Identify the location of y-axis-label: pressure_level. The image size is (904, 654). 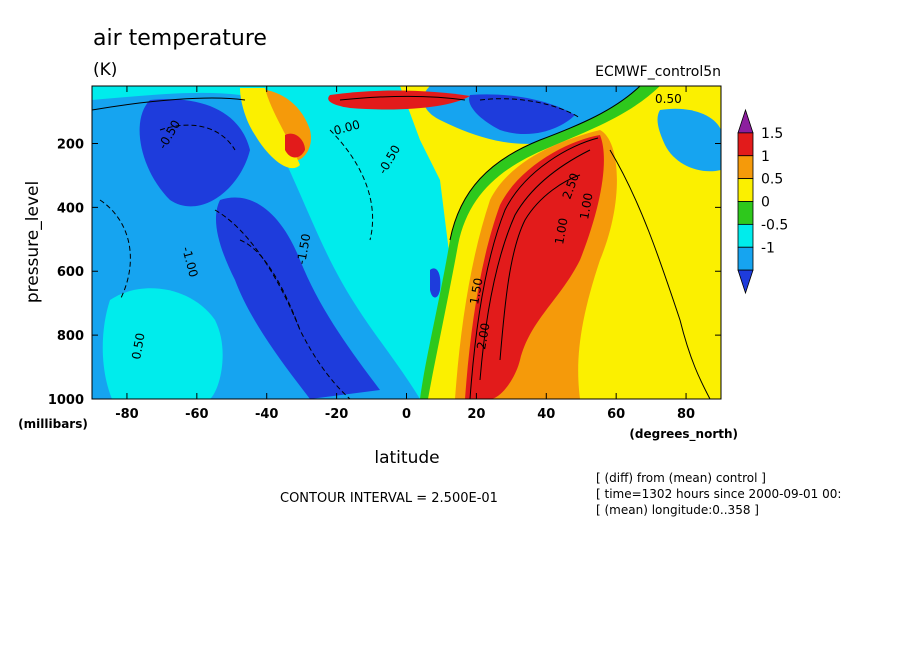
(33, 242).